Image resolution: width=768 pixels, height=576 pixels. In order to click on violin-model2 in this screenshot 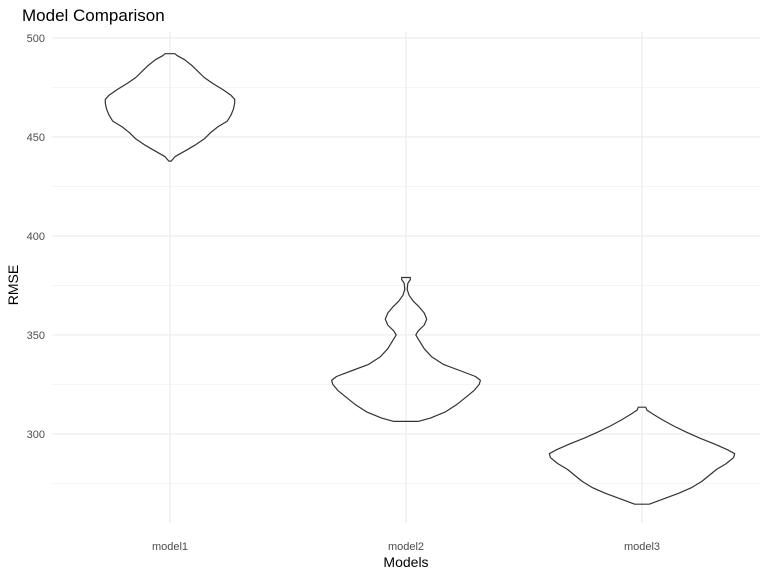, I will do `click(406, 349)`.